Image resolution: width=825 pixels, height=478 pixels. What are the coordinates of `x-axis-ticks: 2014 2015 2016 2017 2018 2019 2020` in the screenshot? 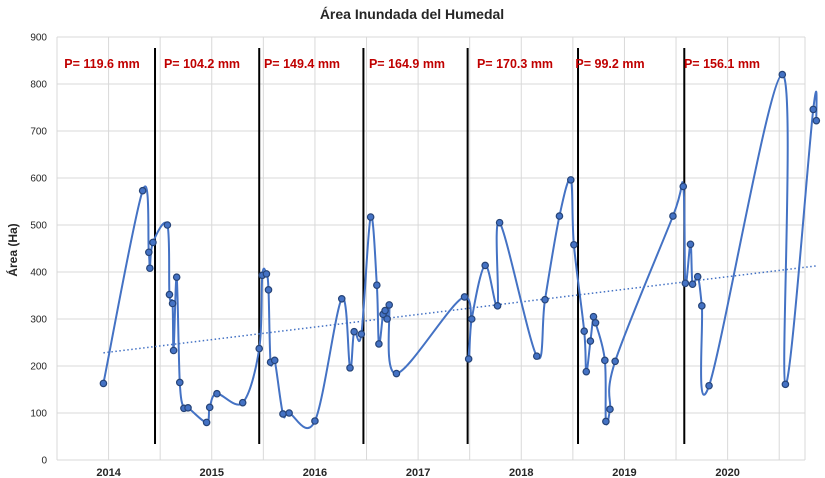 It's located at (418, 472).